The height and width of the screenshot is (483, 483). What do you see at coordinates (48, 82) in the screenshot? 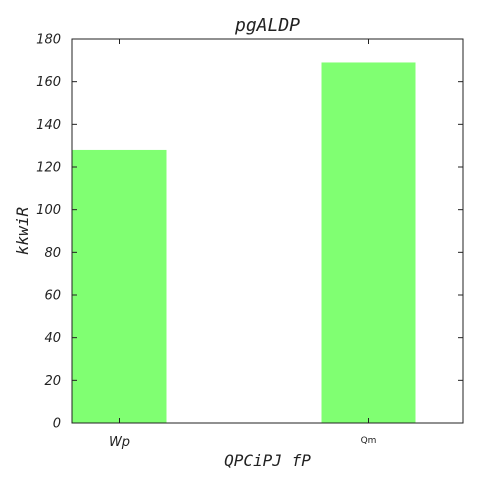
I see `y-tick-label: 160` at bounding box center [48, 82].